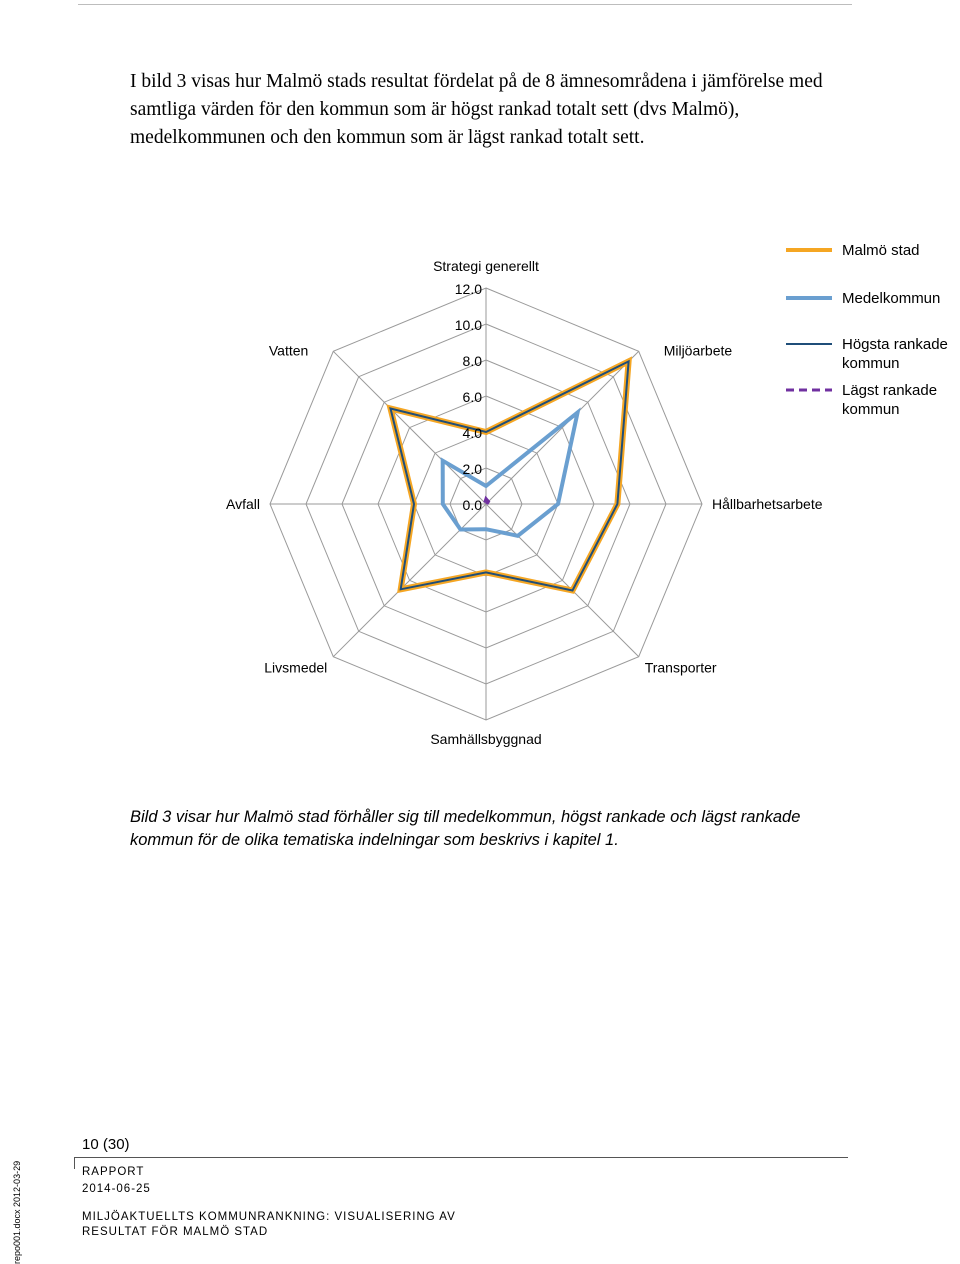 The height and width of the screenshot is (1264, 960). What do you see at coordinates (468, 325) in the screenshot?
I see `tick-label: 10.0` at bounding box center [468, 325].